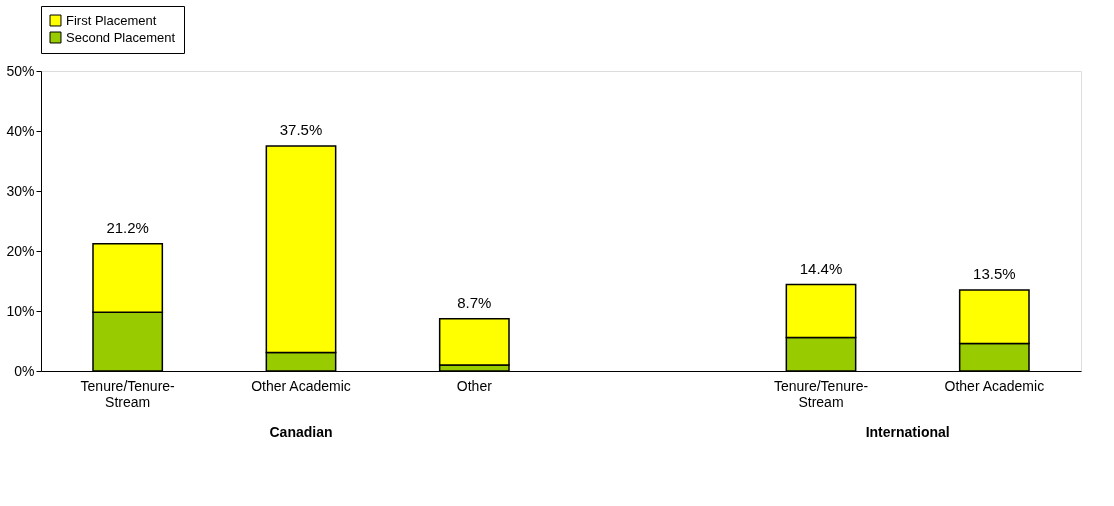  What do you see at coordinates (474, 302) in the screenshot?
I see `total-label: 8.7%` at bounding box center [474, 302].